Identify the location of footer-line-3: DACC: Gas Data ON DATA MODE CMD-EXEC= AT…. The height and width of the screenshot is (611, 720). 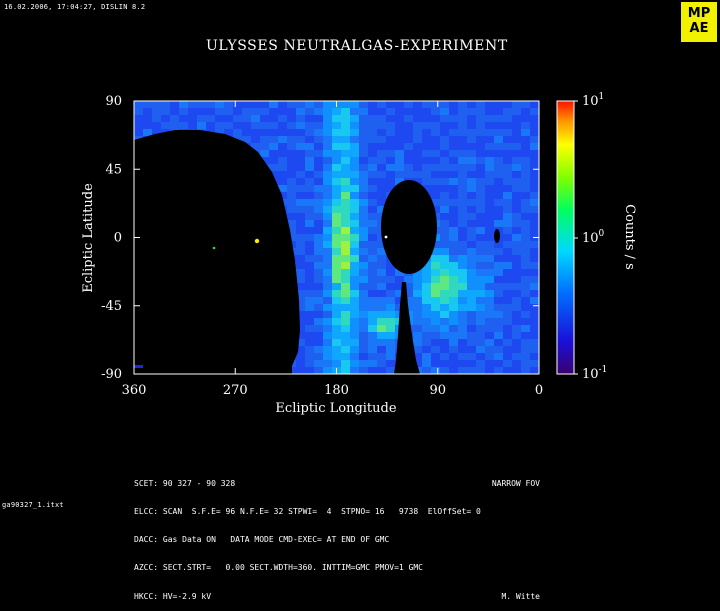
(262, 540).